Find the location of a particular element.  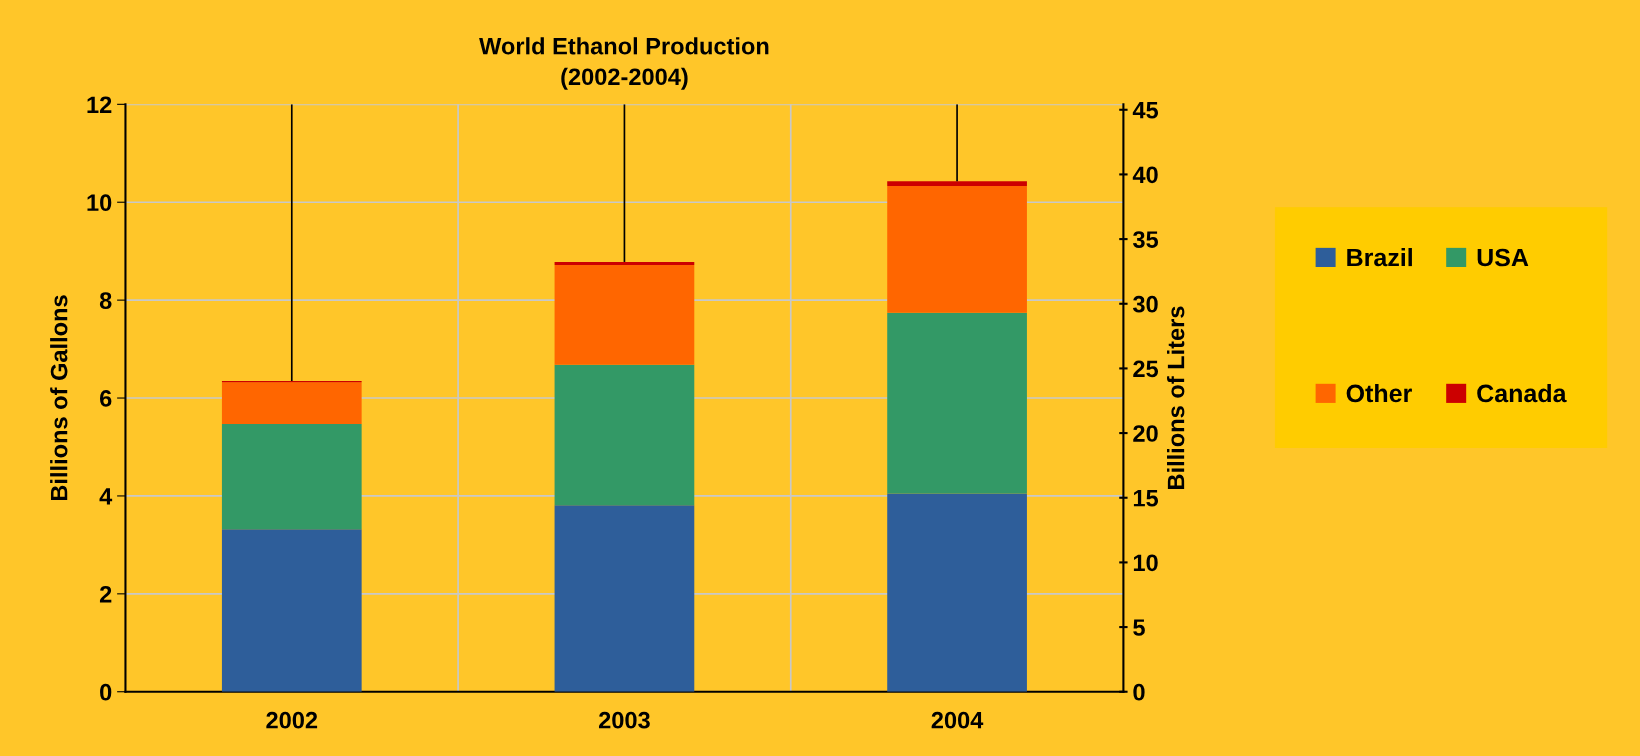

legend-label: Brazil is located at coordinates (1379, 257).